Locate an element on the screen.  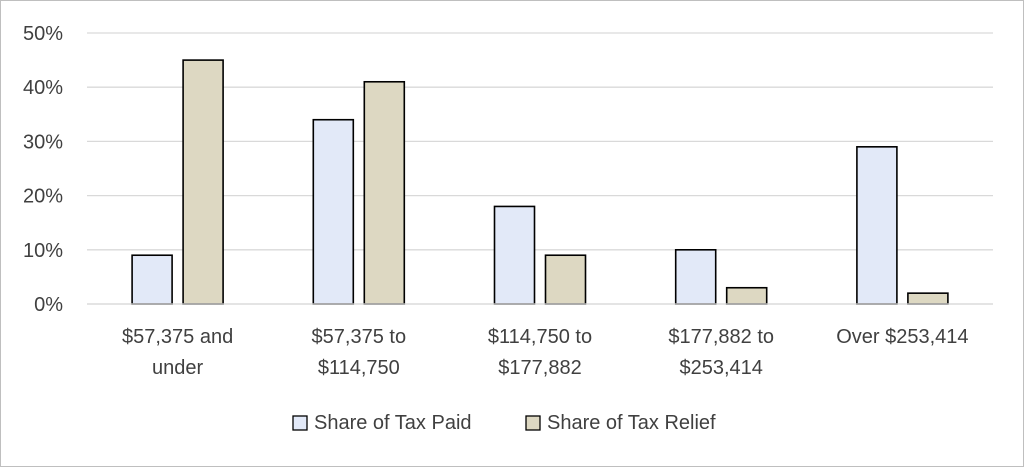
x-tick-label: $114,750 is located at coordinates (359, 368).